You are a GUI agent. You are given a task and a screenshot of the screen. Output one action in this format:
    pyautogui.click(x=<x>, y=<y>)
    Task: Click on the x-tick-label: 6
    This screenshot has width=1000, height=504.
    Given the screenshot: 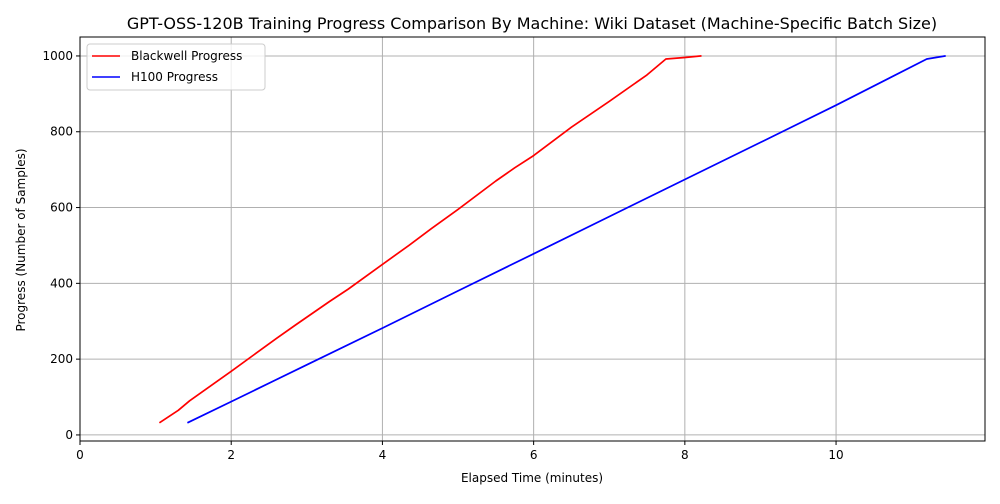 What is the action you would take?
    pyautogui.click(x=534, y=455)
    